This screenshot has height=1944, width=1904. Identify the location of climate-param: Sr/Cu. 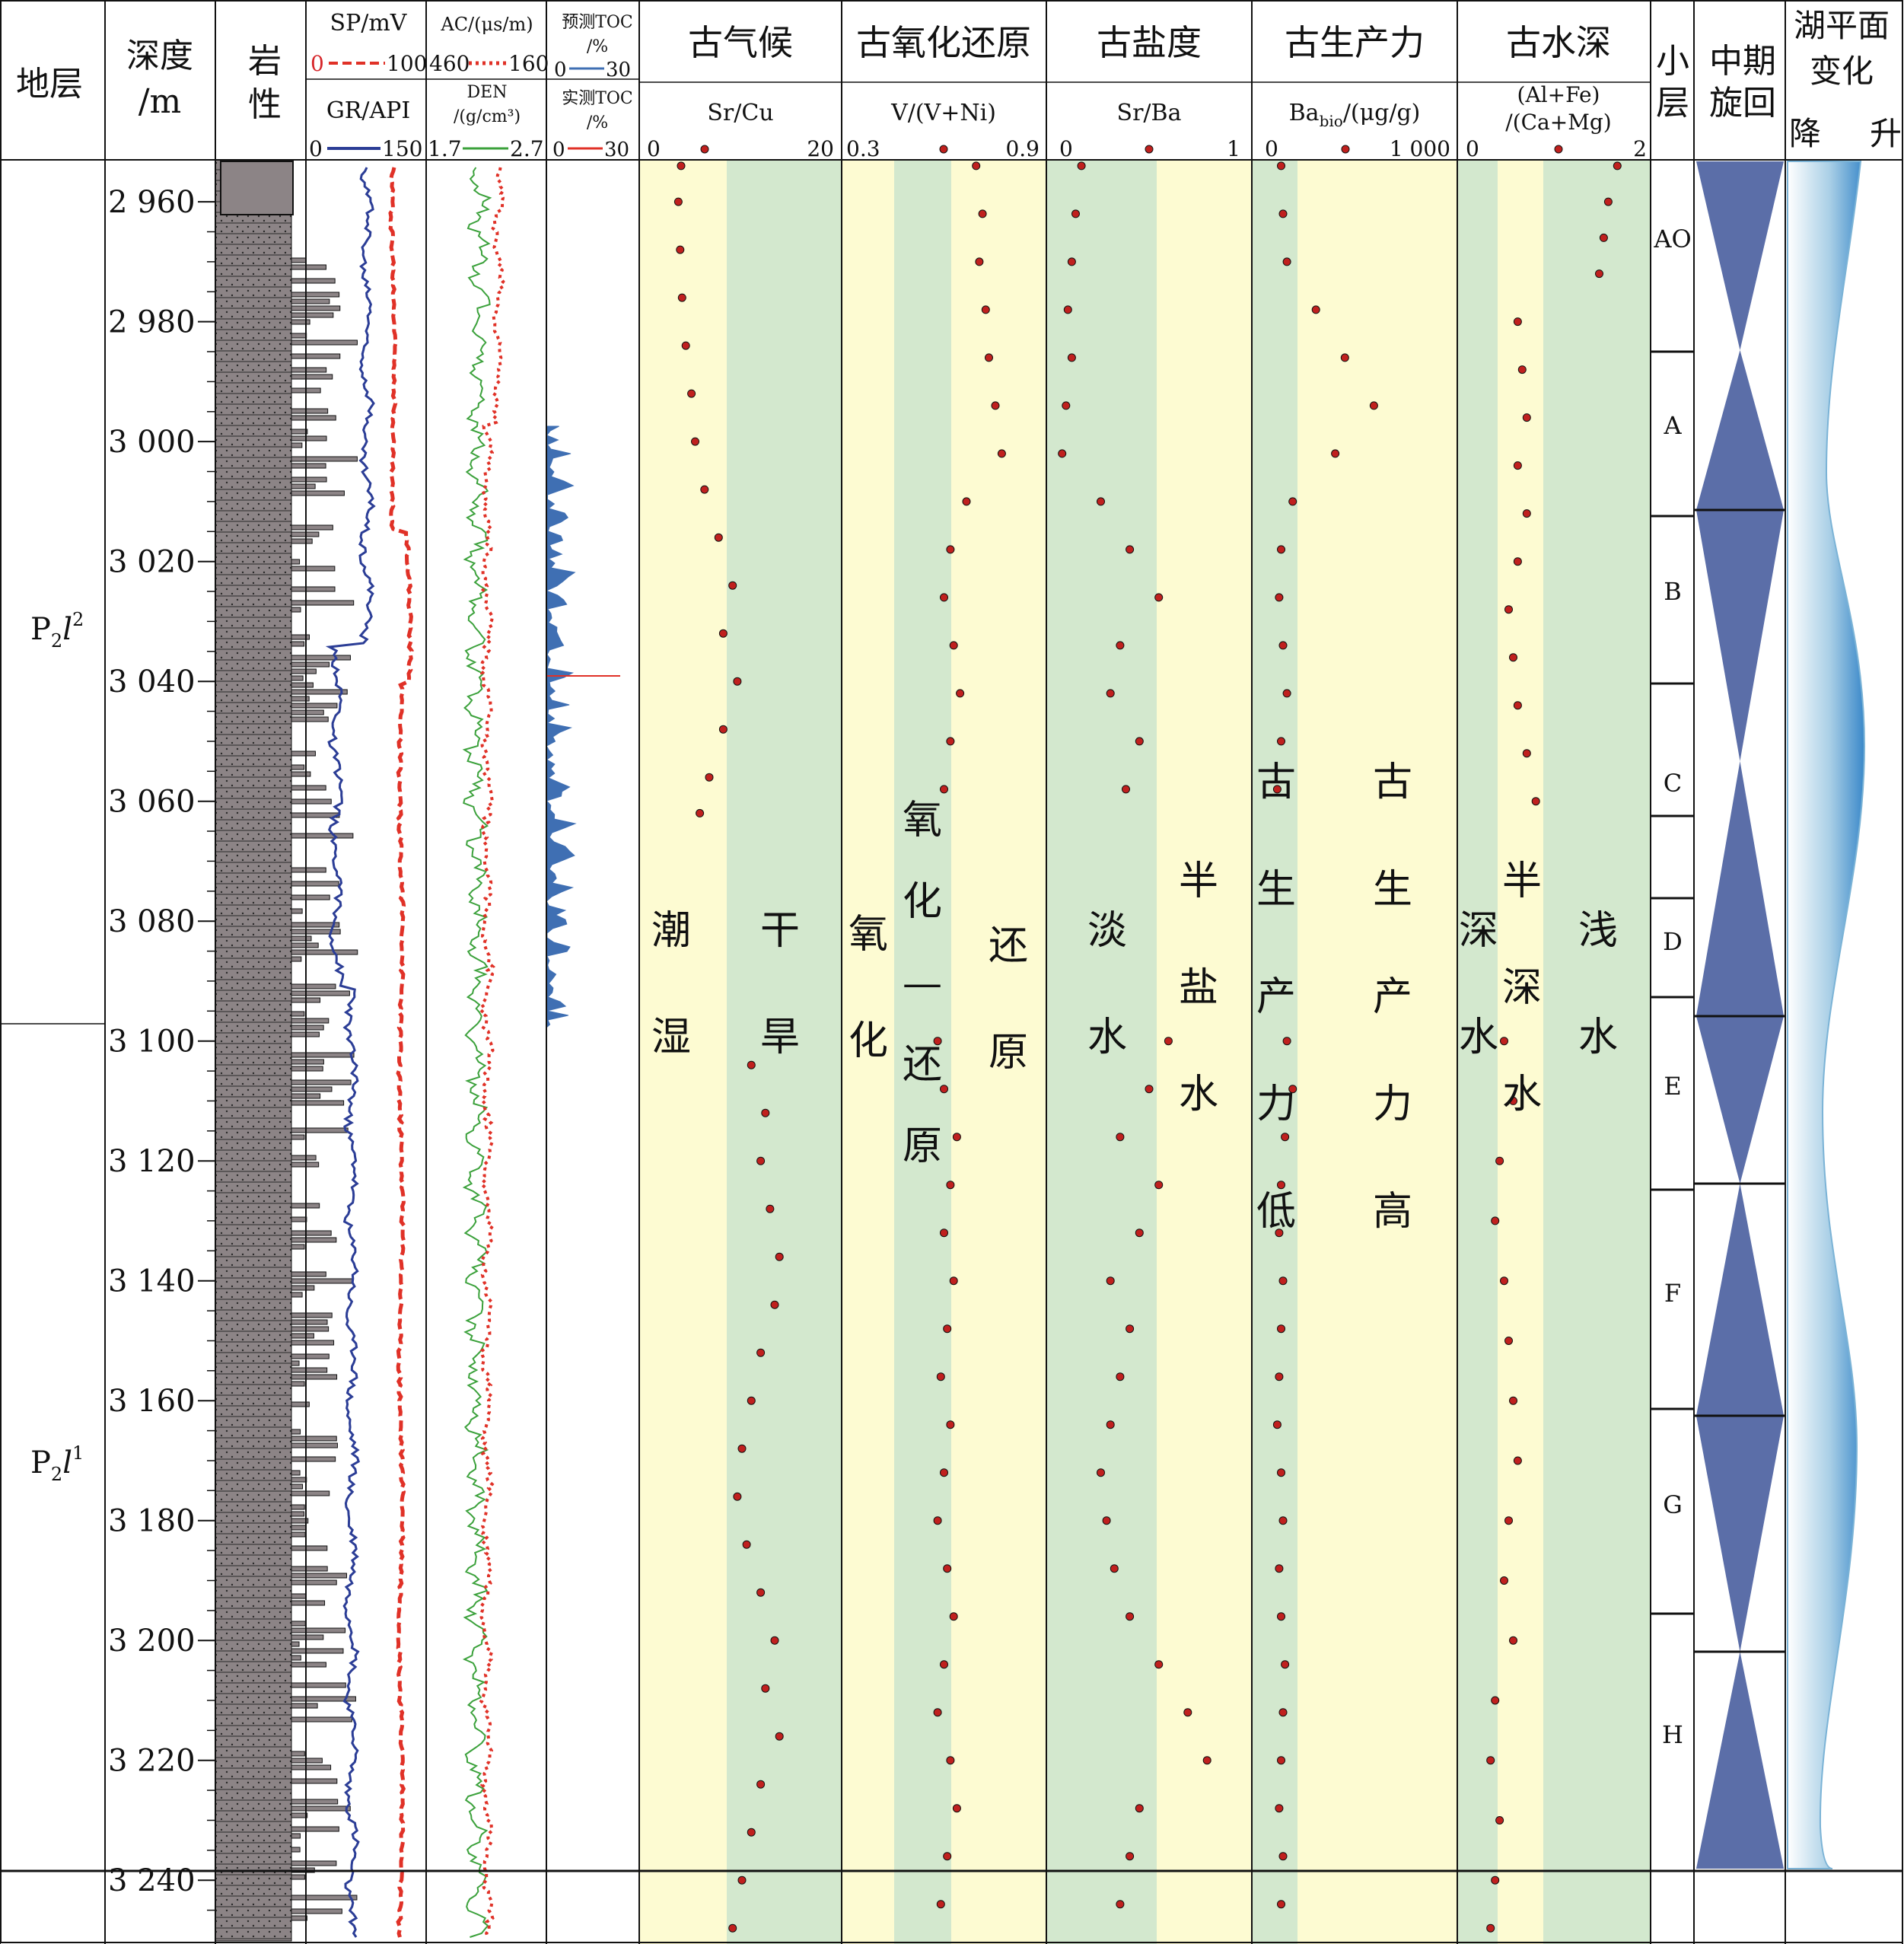
(740, 113).